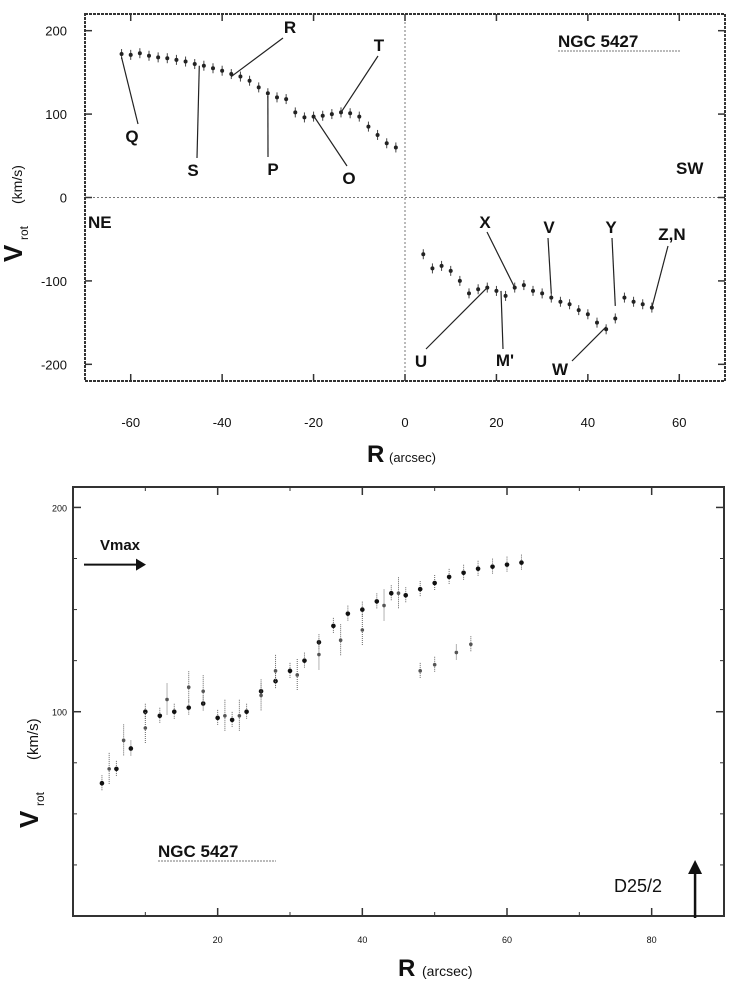 This screenshot has width=738, height=986. I want to click on bottom-ytick-label: 200, so click(59, 508).